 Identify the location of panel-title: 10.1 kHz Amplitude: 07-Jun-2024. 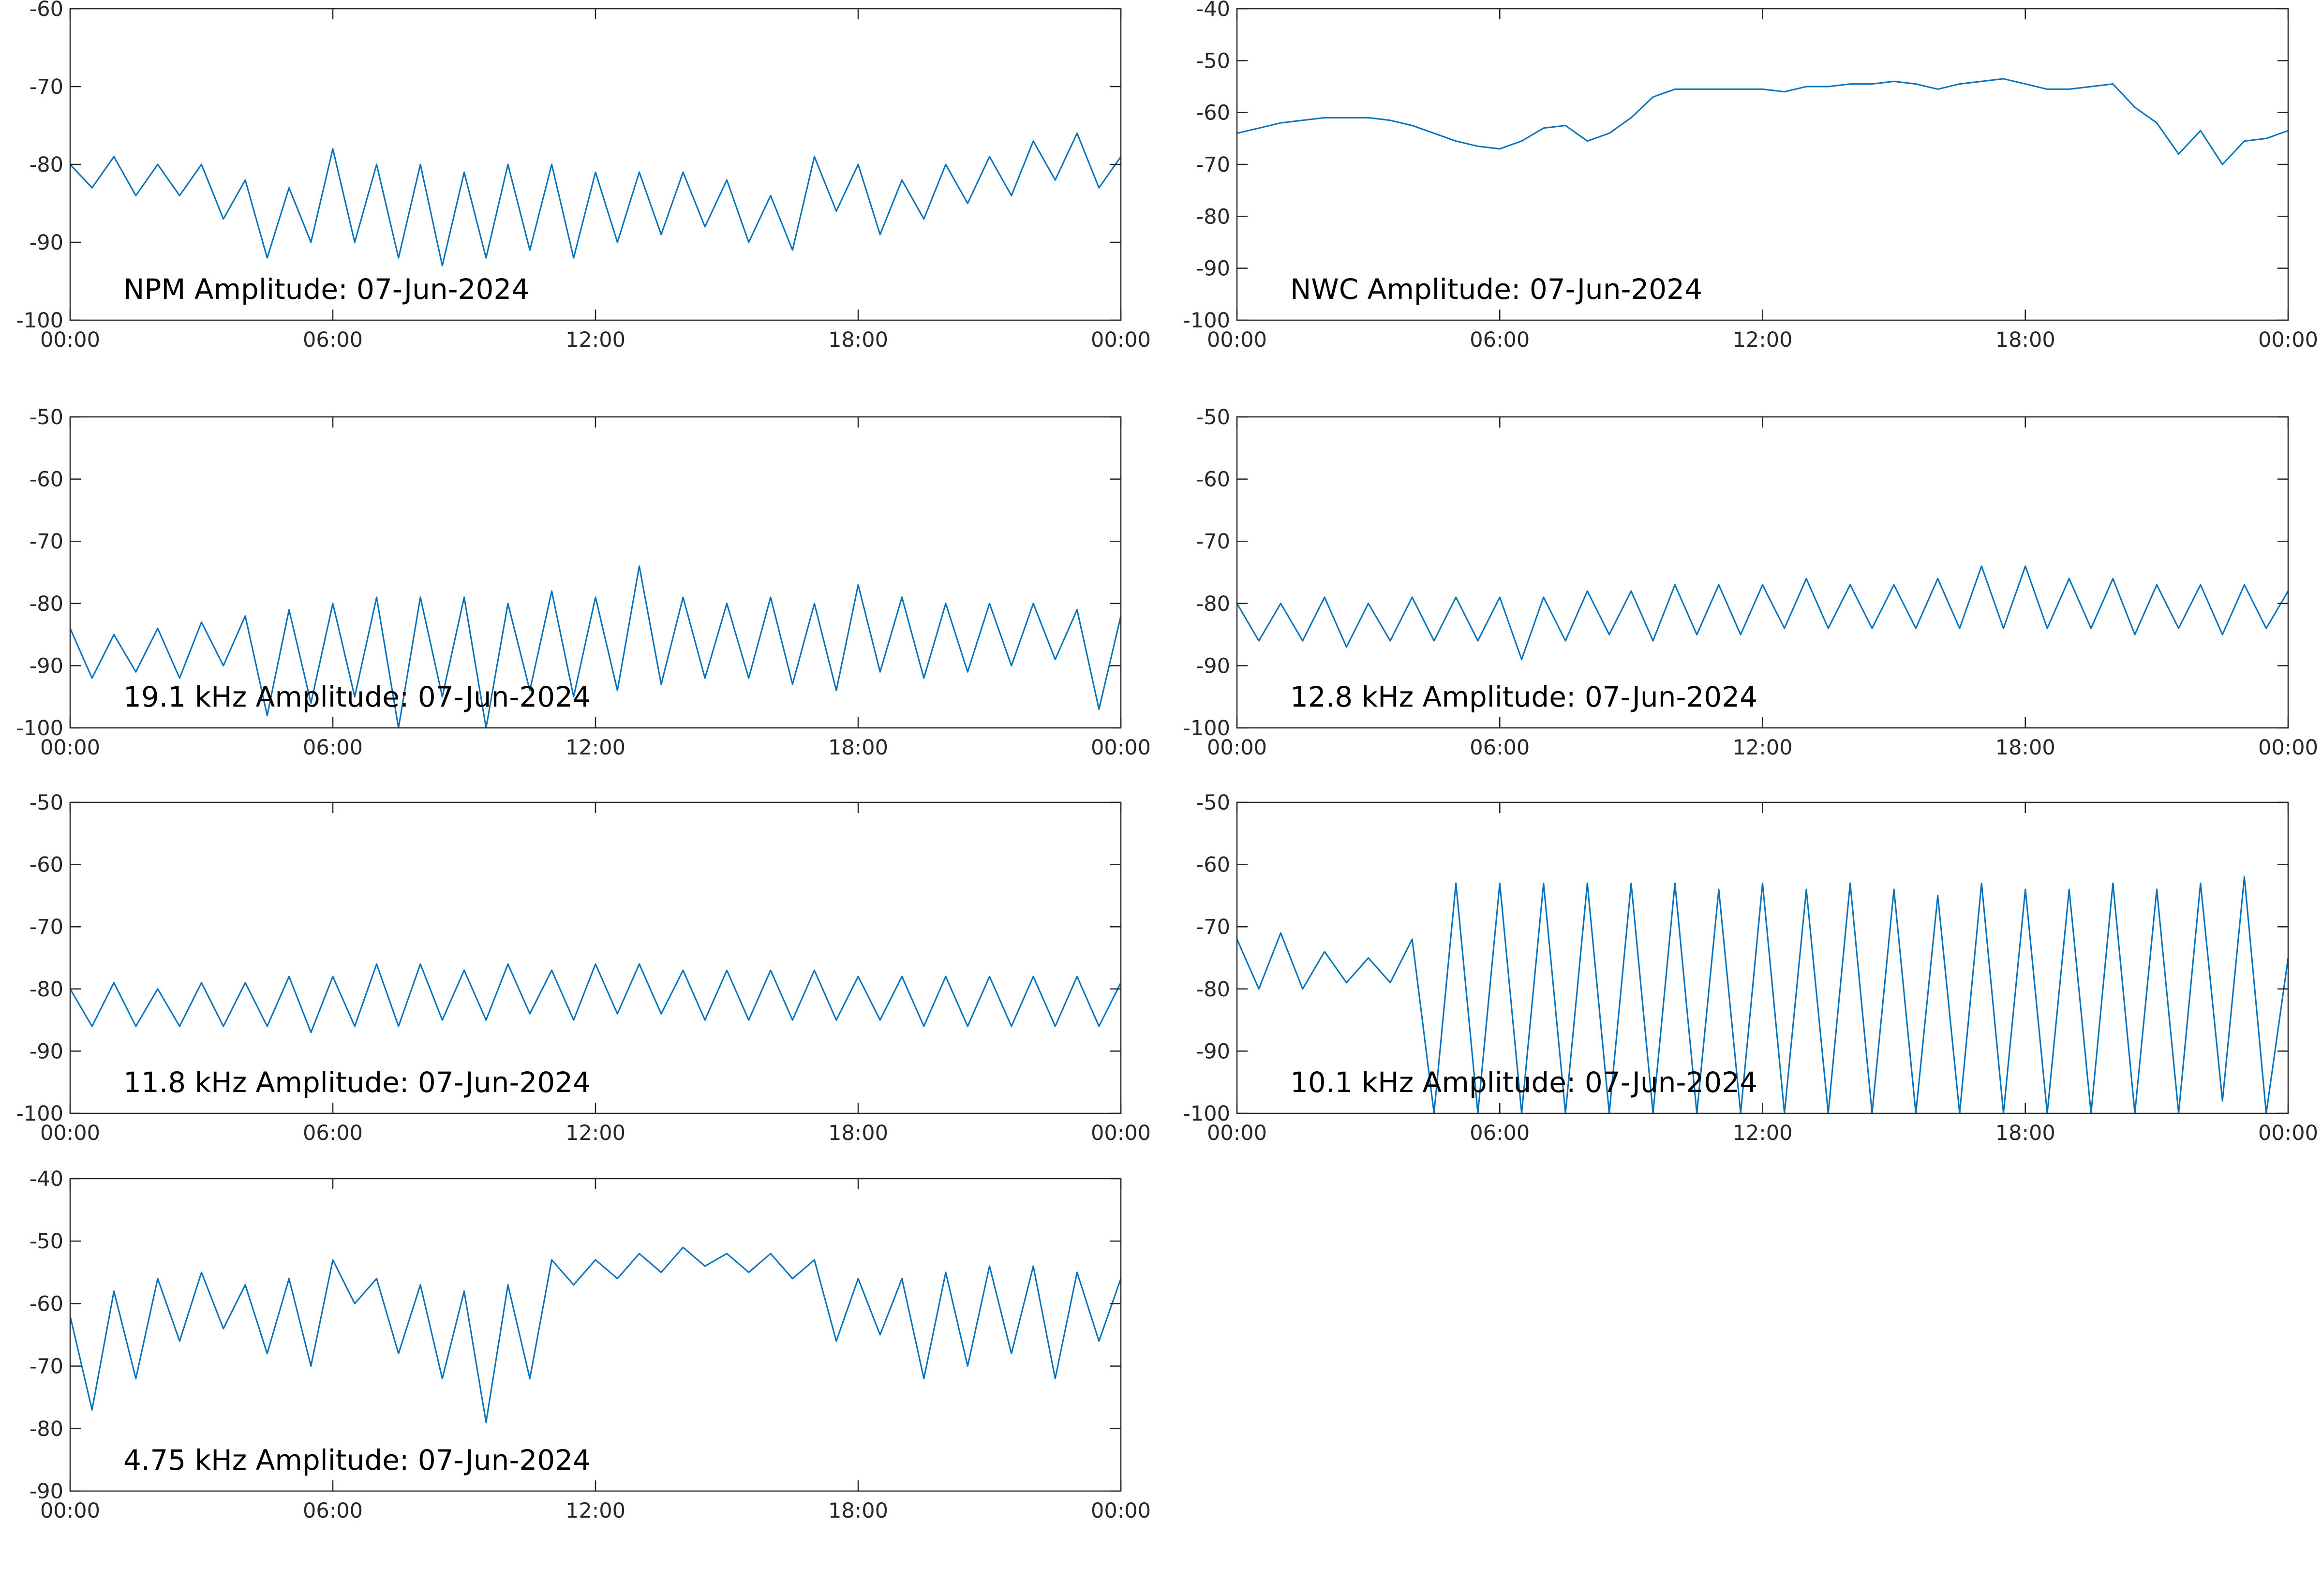
(1523, 1082).